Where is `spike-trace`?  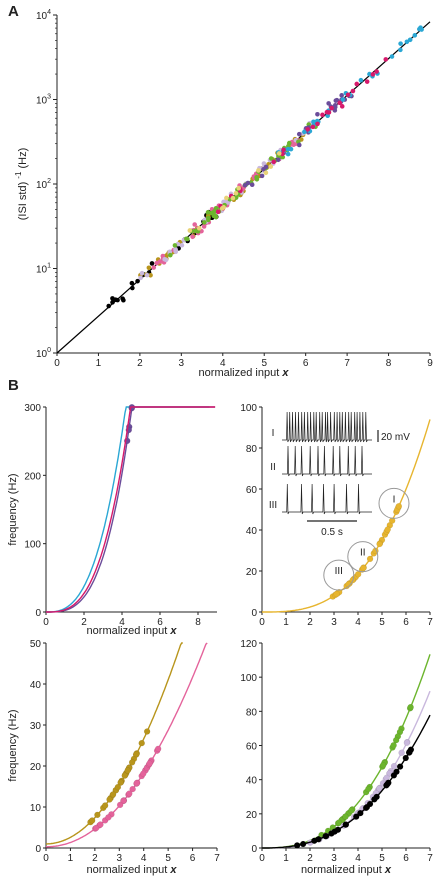 spike-trace is located at coordinates (327, 461).